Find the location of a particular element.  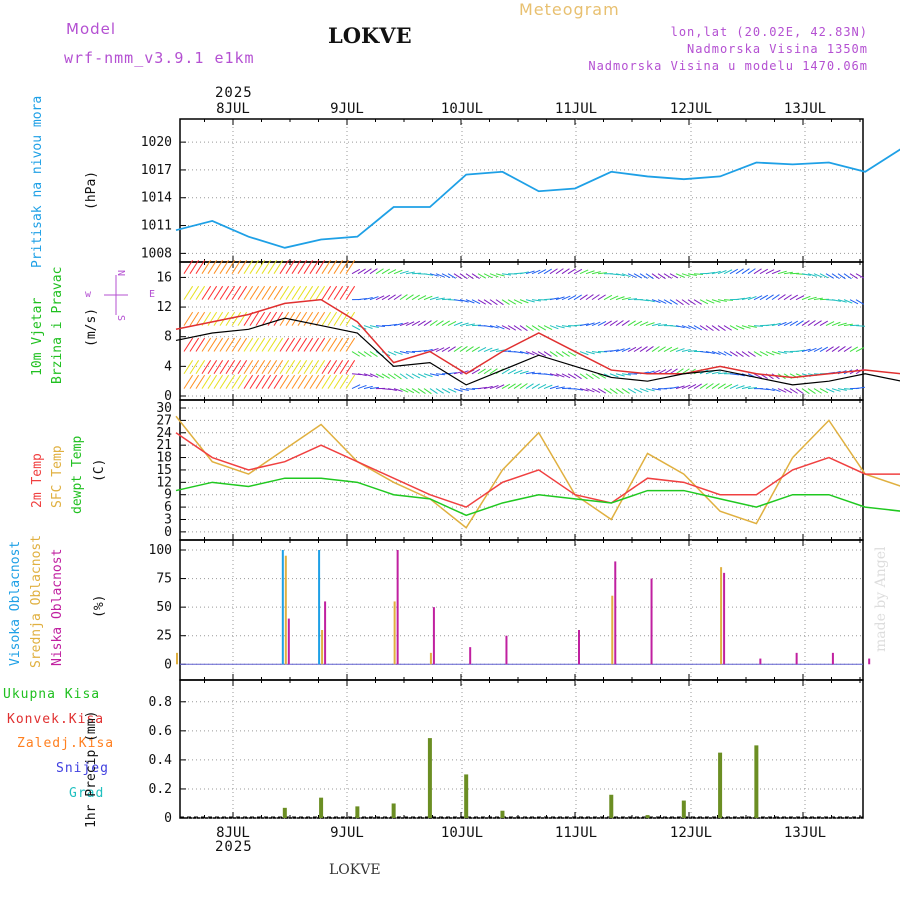

day-label-bottom: 11JUL is located at coordinates (576, 833).